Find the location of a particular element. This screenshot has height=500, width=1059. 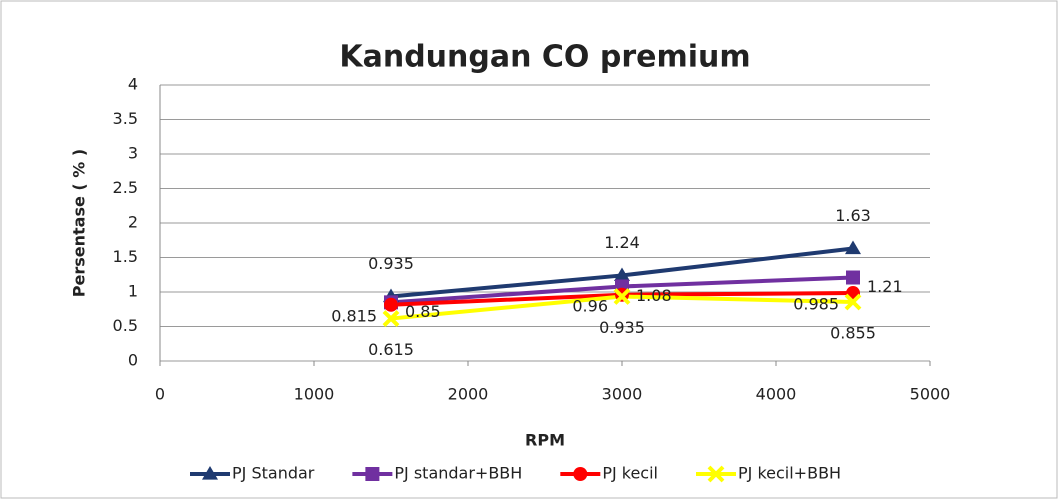

y-tick-label: 0 is located at coordinates (133, 360).